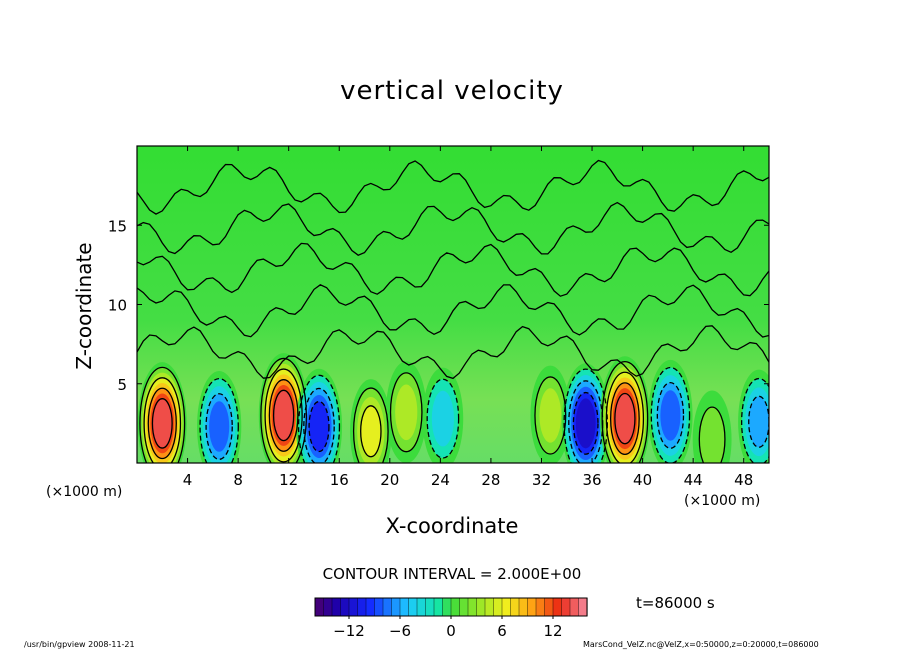 The image size is (904, 654). Describe the element at coordinates (84, 306) in the screenshot. I see `y-axis-label: Z-coordinate` at that location.